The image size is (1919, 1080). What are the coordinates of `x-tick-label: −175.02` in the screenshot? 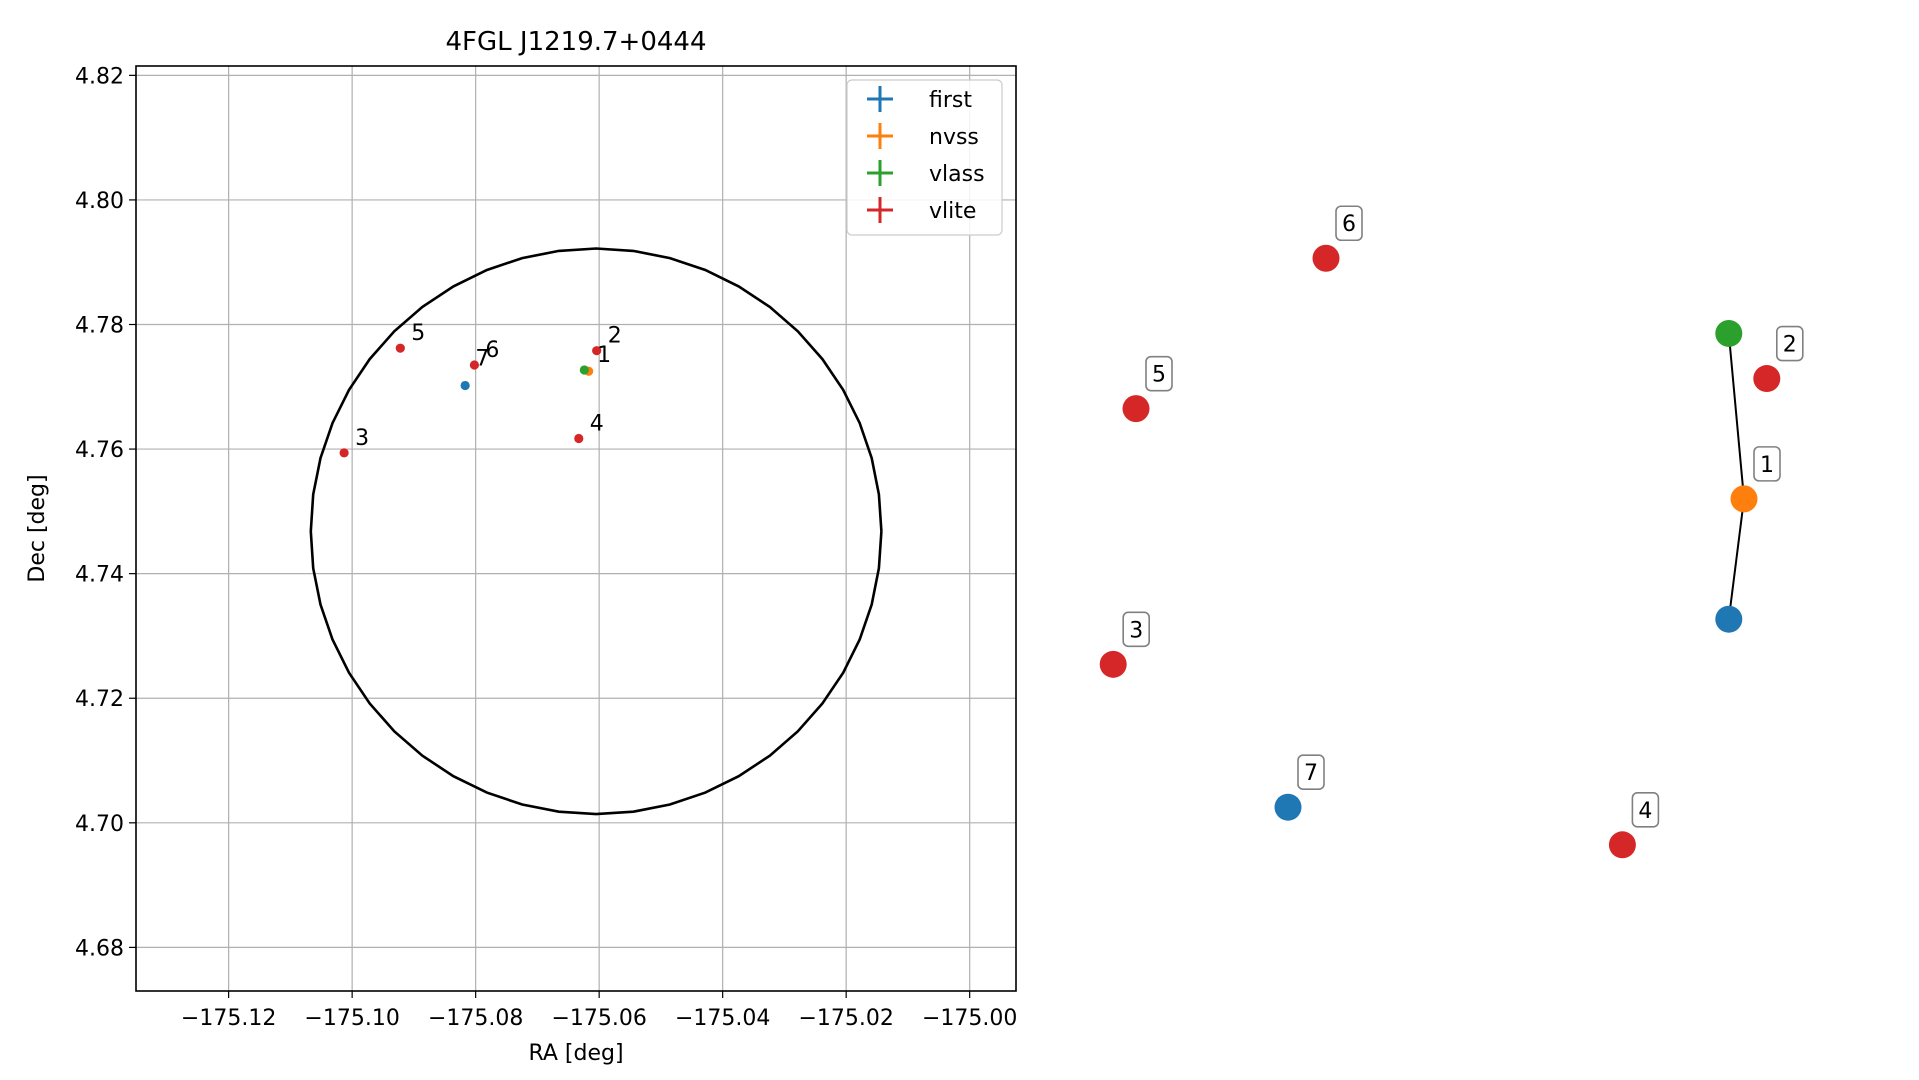 It's located at (845, 1018).